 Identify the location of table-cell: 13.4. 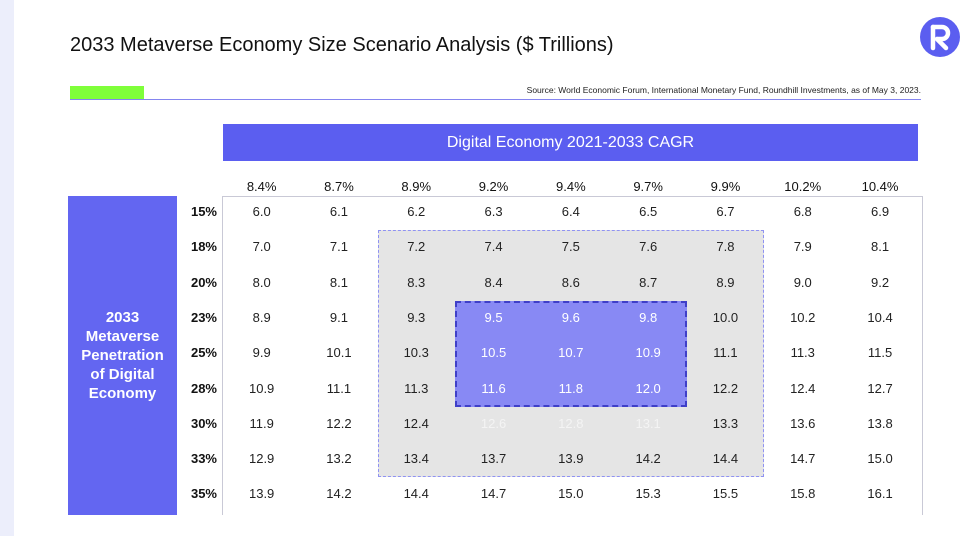
(416, 459).